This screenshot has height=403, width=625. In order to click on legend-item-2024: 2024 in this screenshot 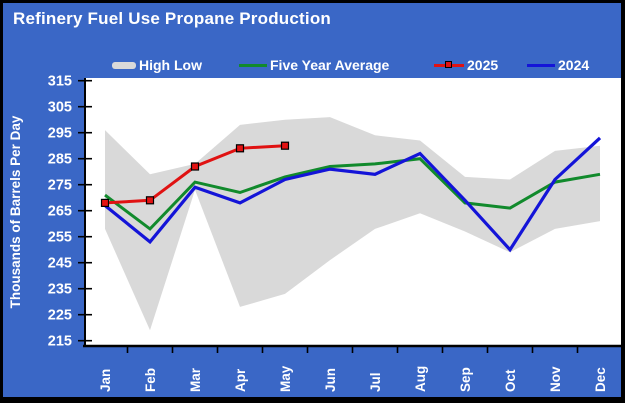, I will do `click(558, 65)`.